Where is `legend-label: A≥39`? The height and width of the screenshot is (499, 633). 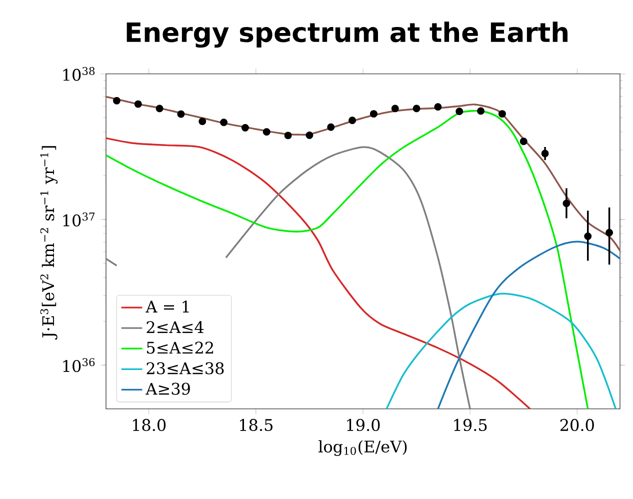 legend-label: A≥39 is located at coordinates (168, 388).